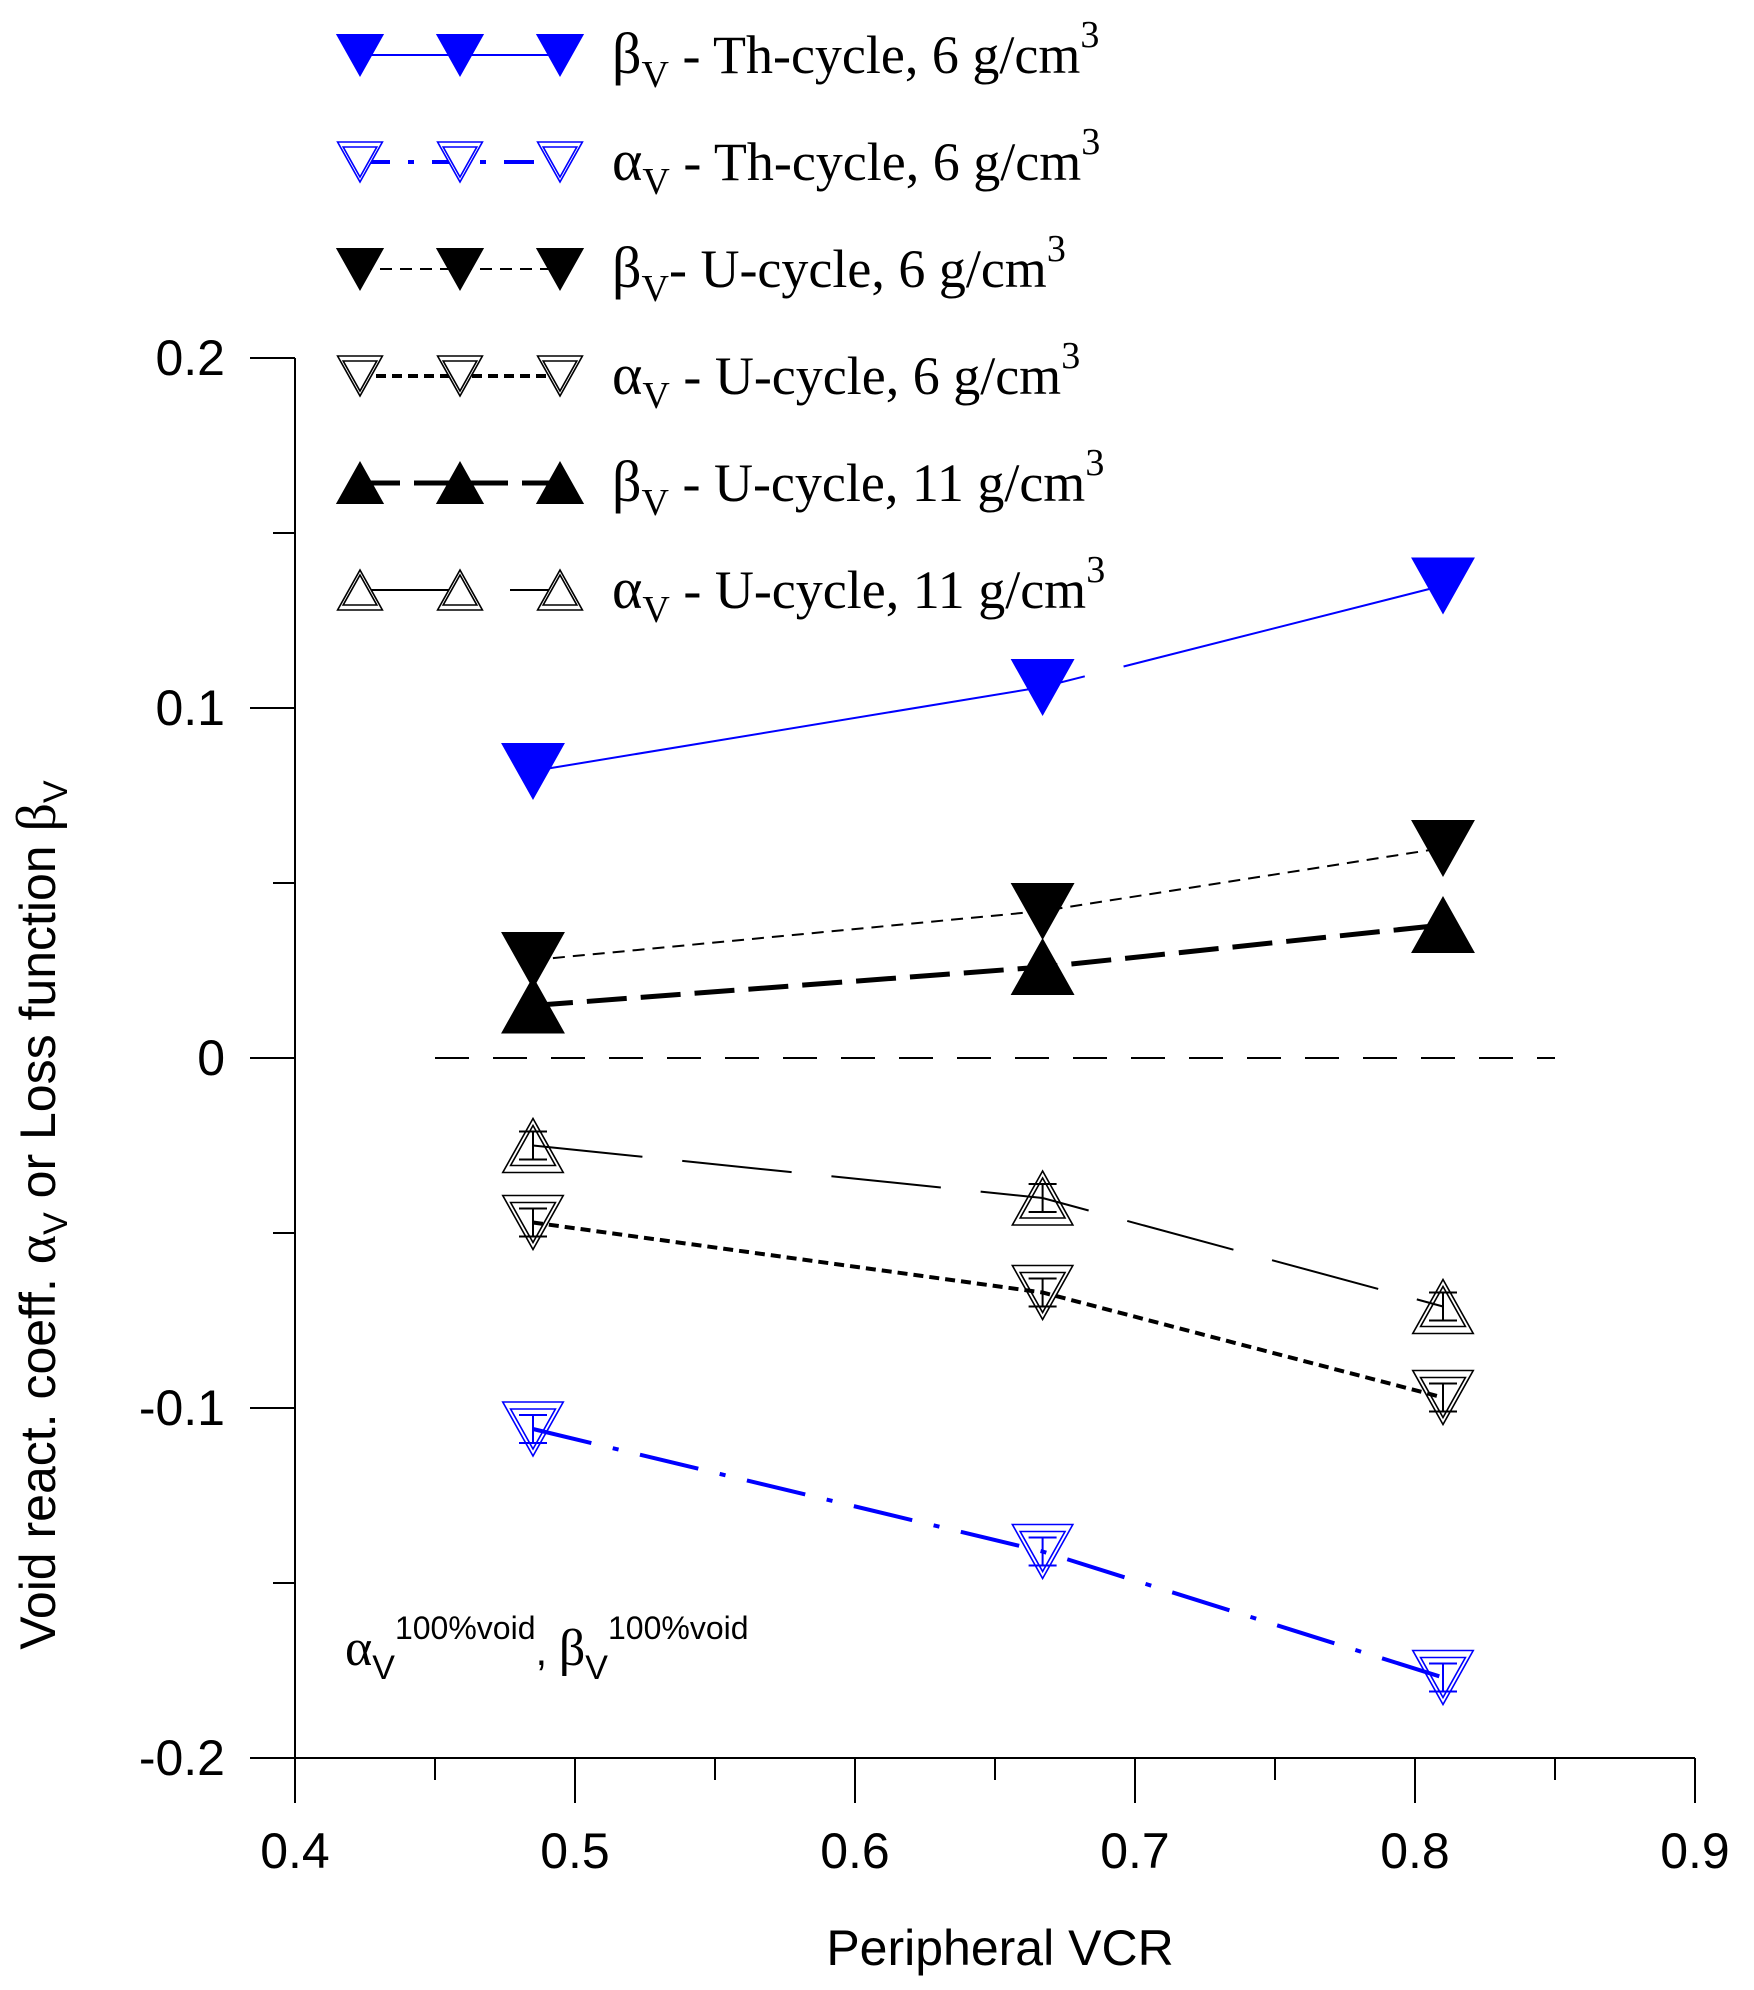  I want to click on legend-label: βV- U-cycle, 6 g/cm3, so click(839, 269).